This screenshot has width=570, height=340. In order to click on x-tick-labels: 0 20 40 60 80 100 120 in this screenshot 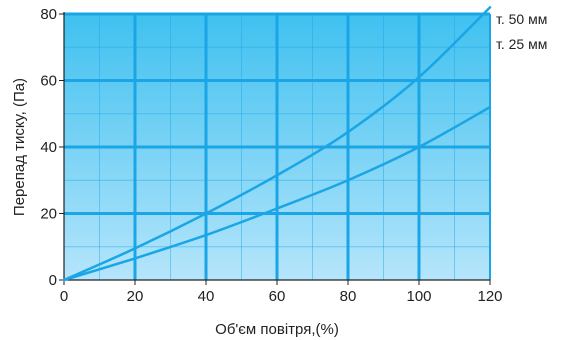, I will do `click(281, 296)`.